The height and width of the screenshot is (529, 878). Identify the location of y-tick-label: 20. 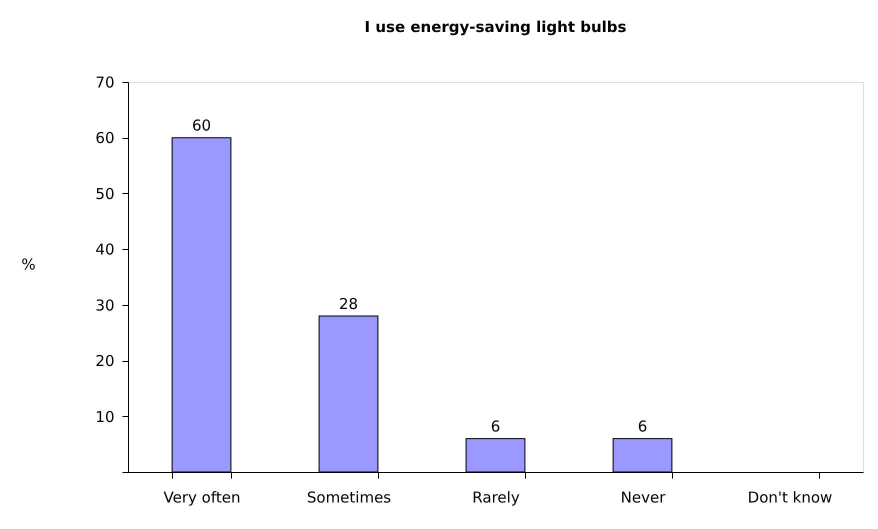
(104, 361).